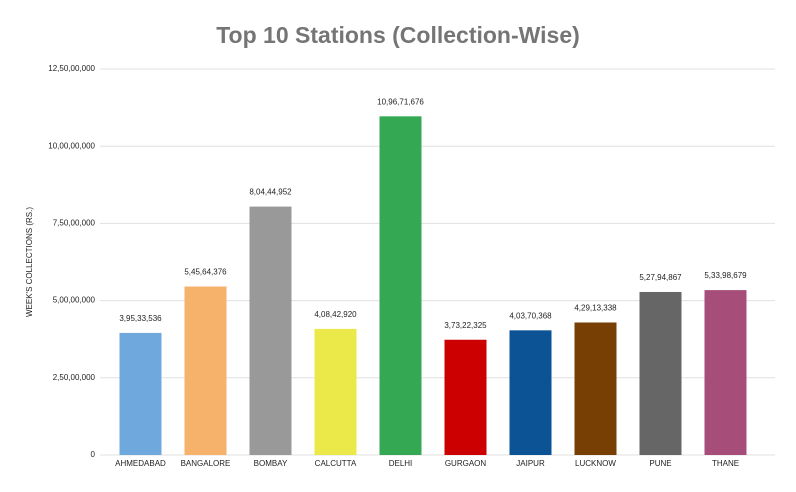  I want to click on data-label: 3,73,22,325, so click(465, 325).